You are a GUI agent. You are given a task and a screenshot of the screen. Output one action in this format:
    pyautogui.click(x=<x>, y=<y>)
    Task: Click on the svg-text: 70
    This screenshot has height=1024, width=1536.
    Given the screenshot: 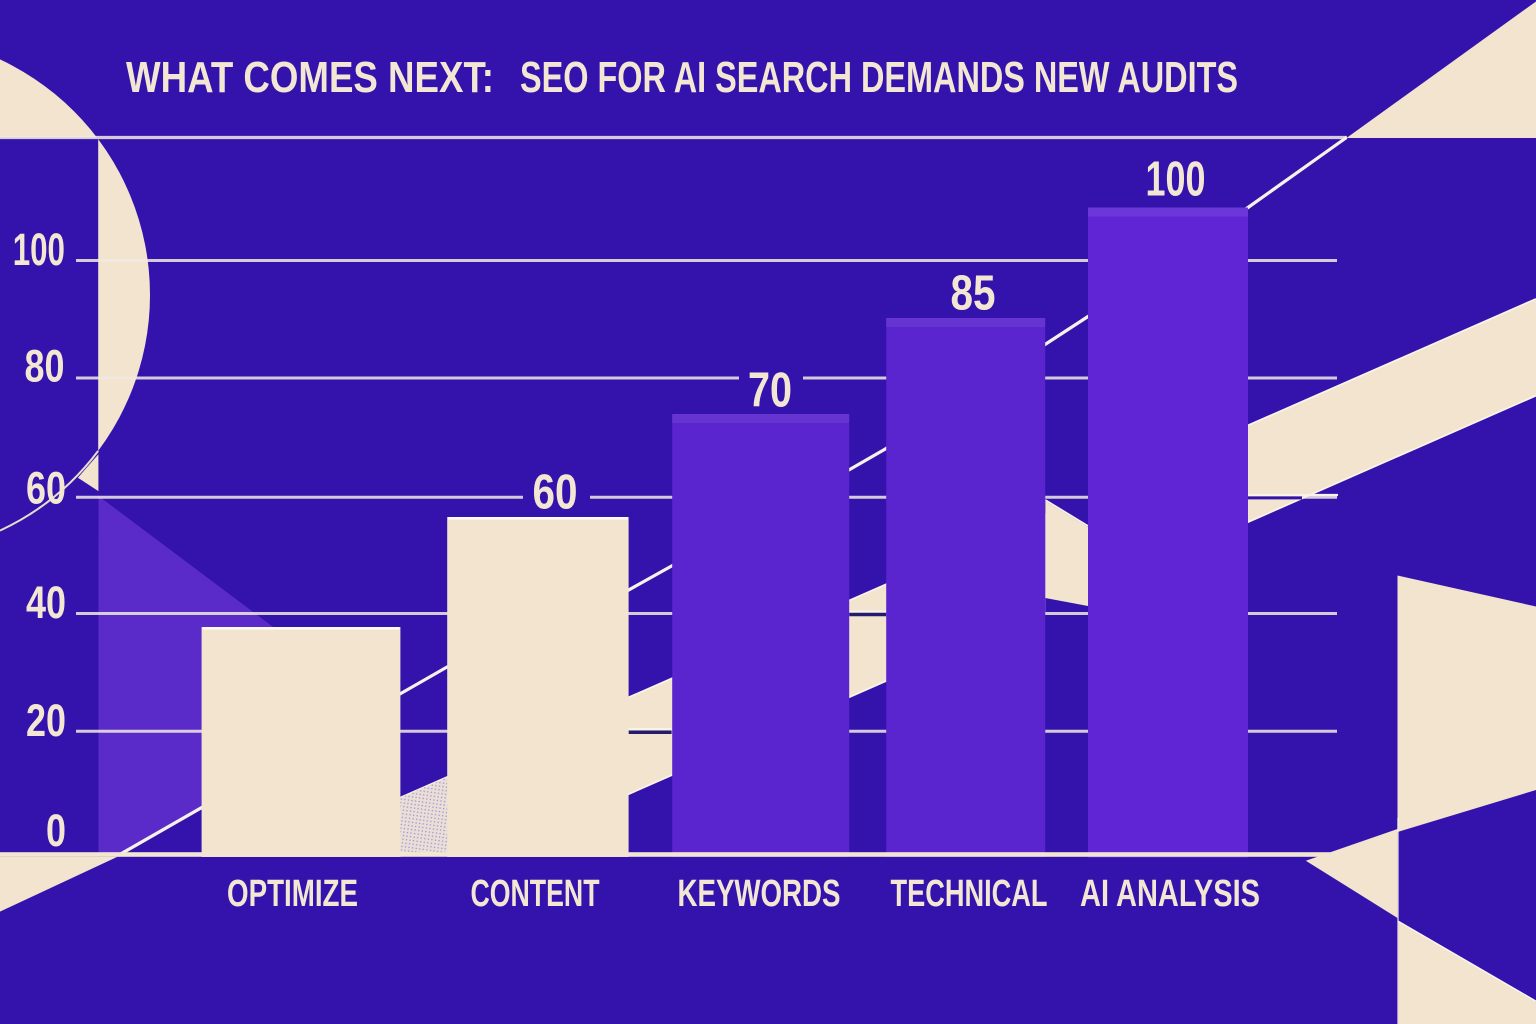 What is the action you would take?
    pyautogui.click(x=770, y=391)
    